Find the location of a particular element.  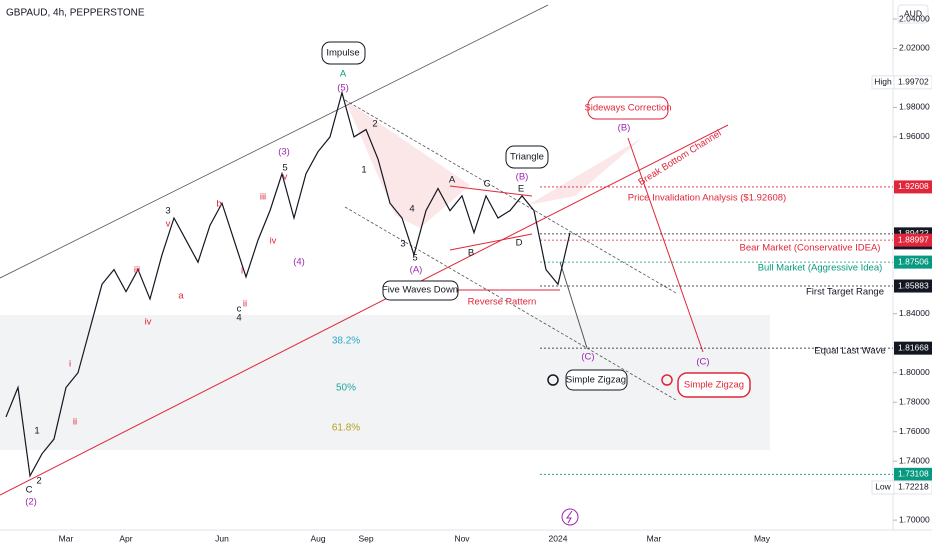

fib-label: 38.2% is located at coordinates (346, 341).